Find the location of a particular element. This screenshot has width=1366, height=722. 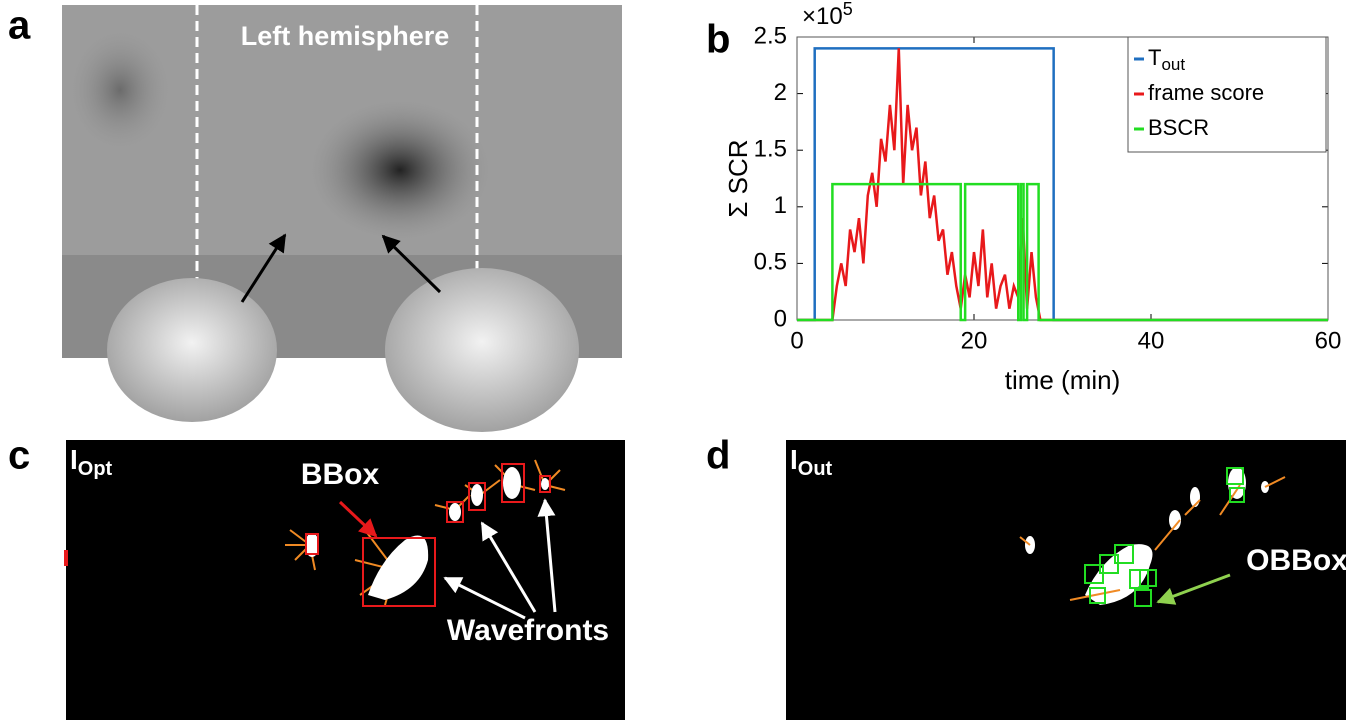

legend-name: frame score is located at coordinates (1206, 92).